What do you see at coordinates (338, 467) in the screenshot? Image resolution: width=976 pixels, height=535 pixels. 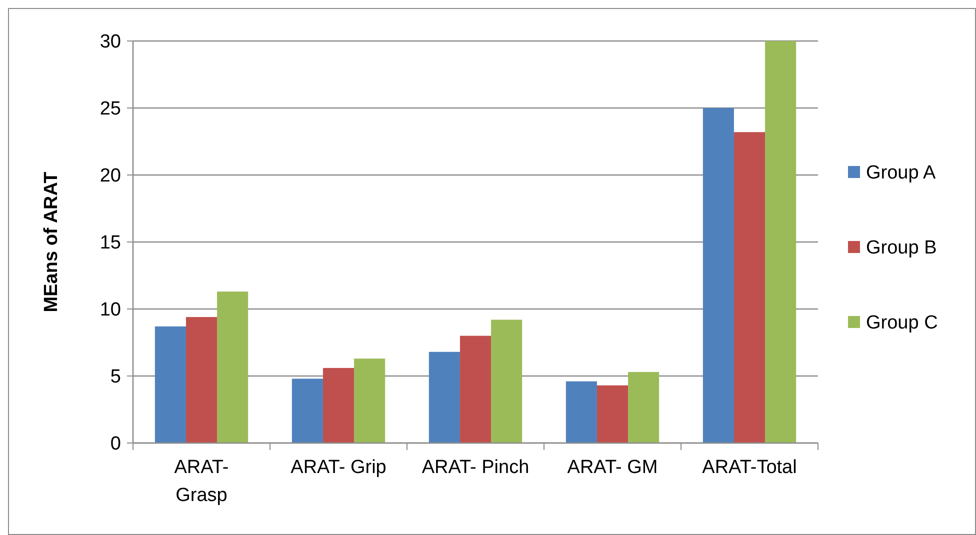 I see `x-tick-label: ARAT- Grip` at bounding box center [338, 467].